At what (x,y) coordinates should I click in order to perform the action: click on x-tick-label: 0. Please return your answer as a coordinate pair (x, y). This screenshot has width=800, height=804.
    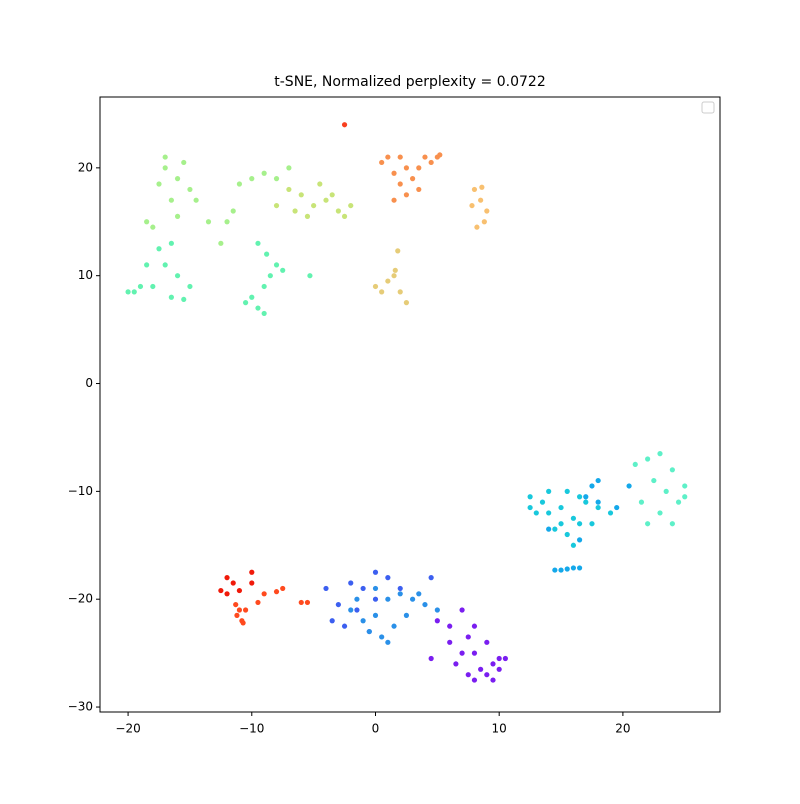
    Looking at the image, I should click on (376, 729).